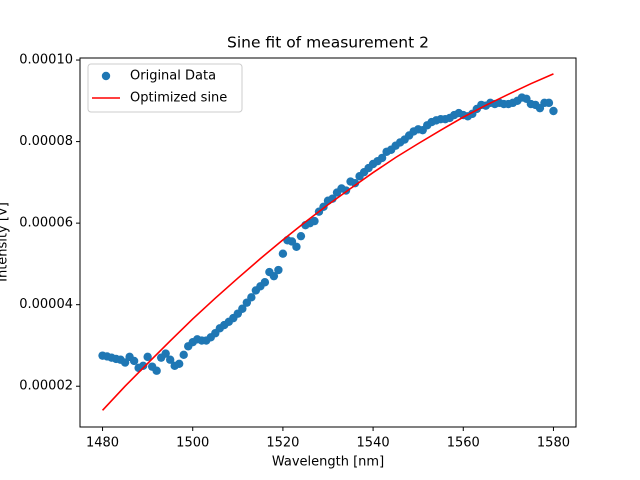 Image resolution: width=640 pixels, height=480 pixels. I want to click on legend-box, so click(165, 88).